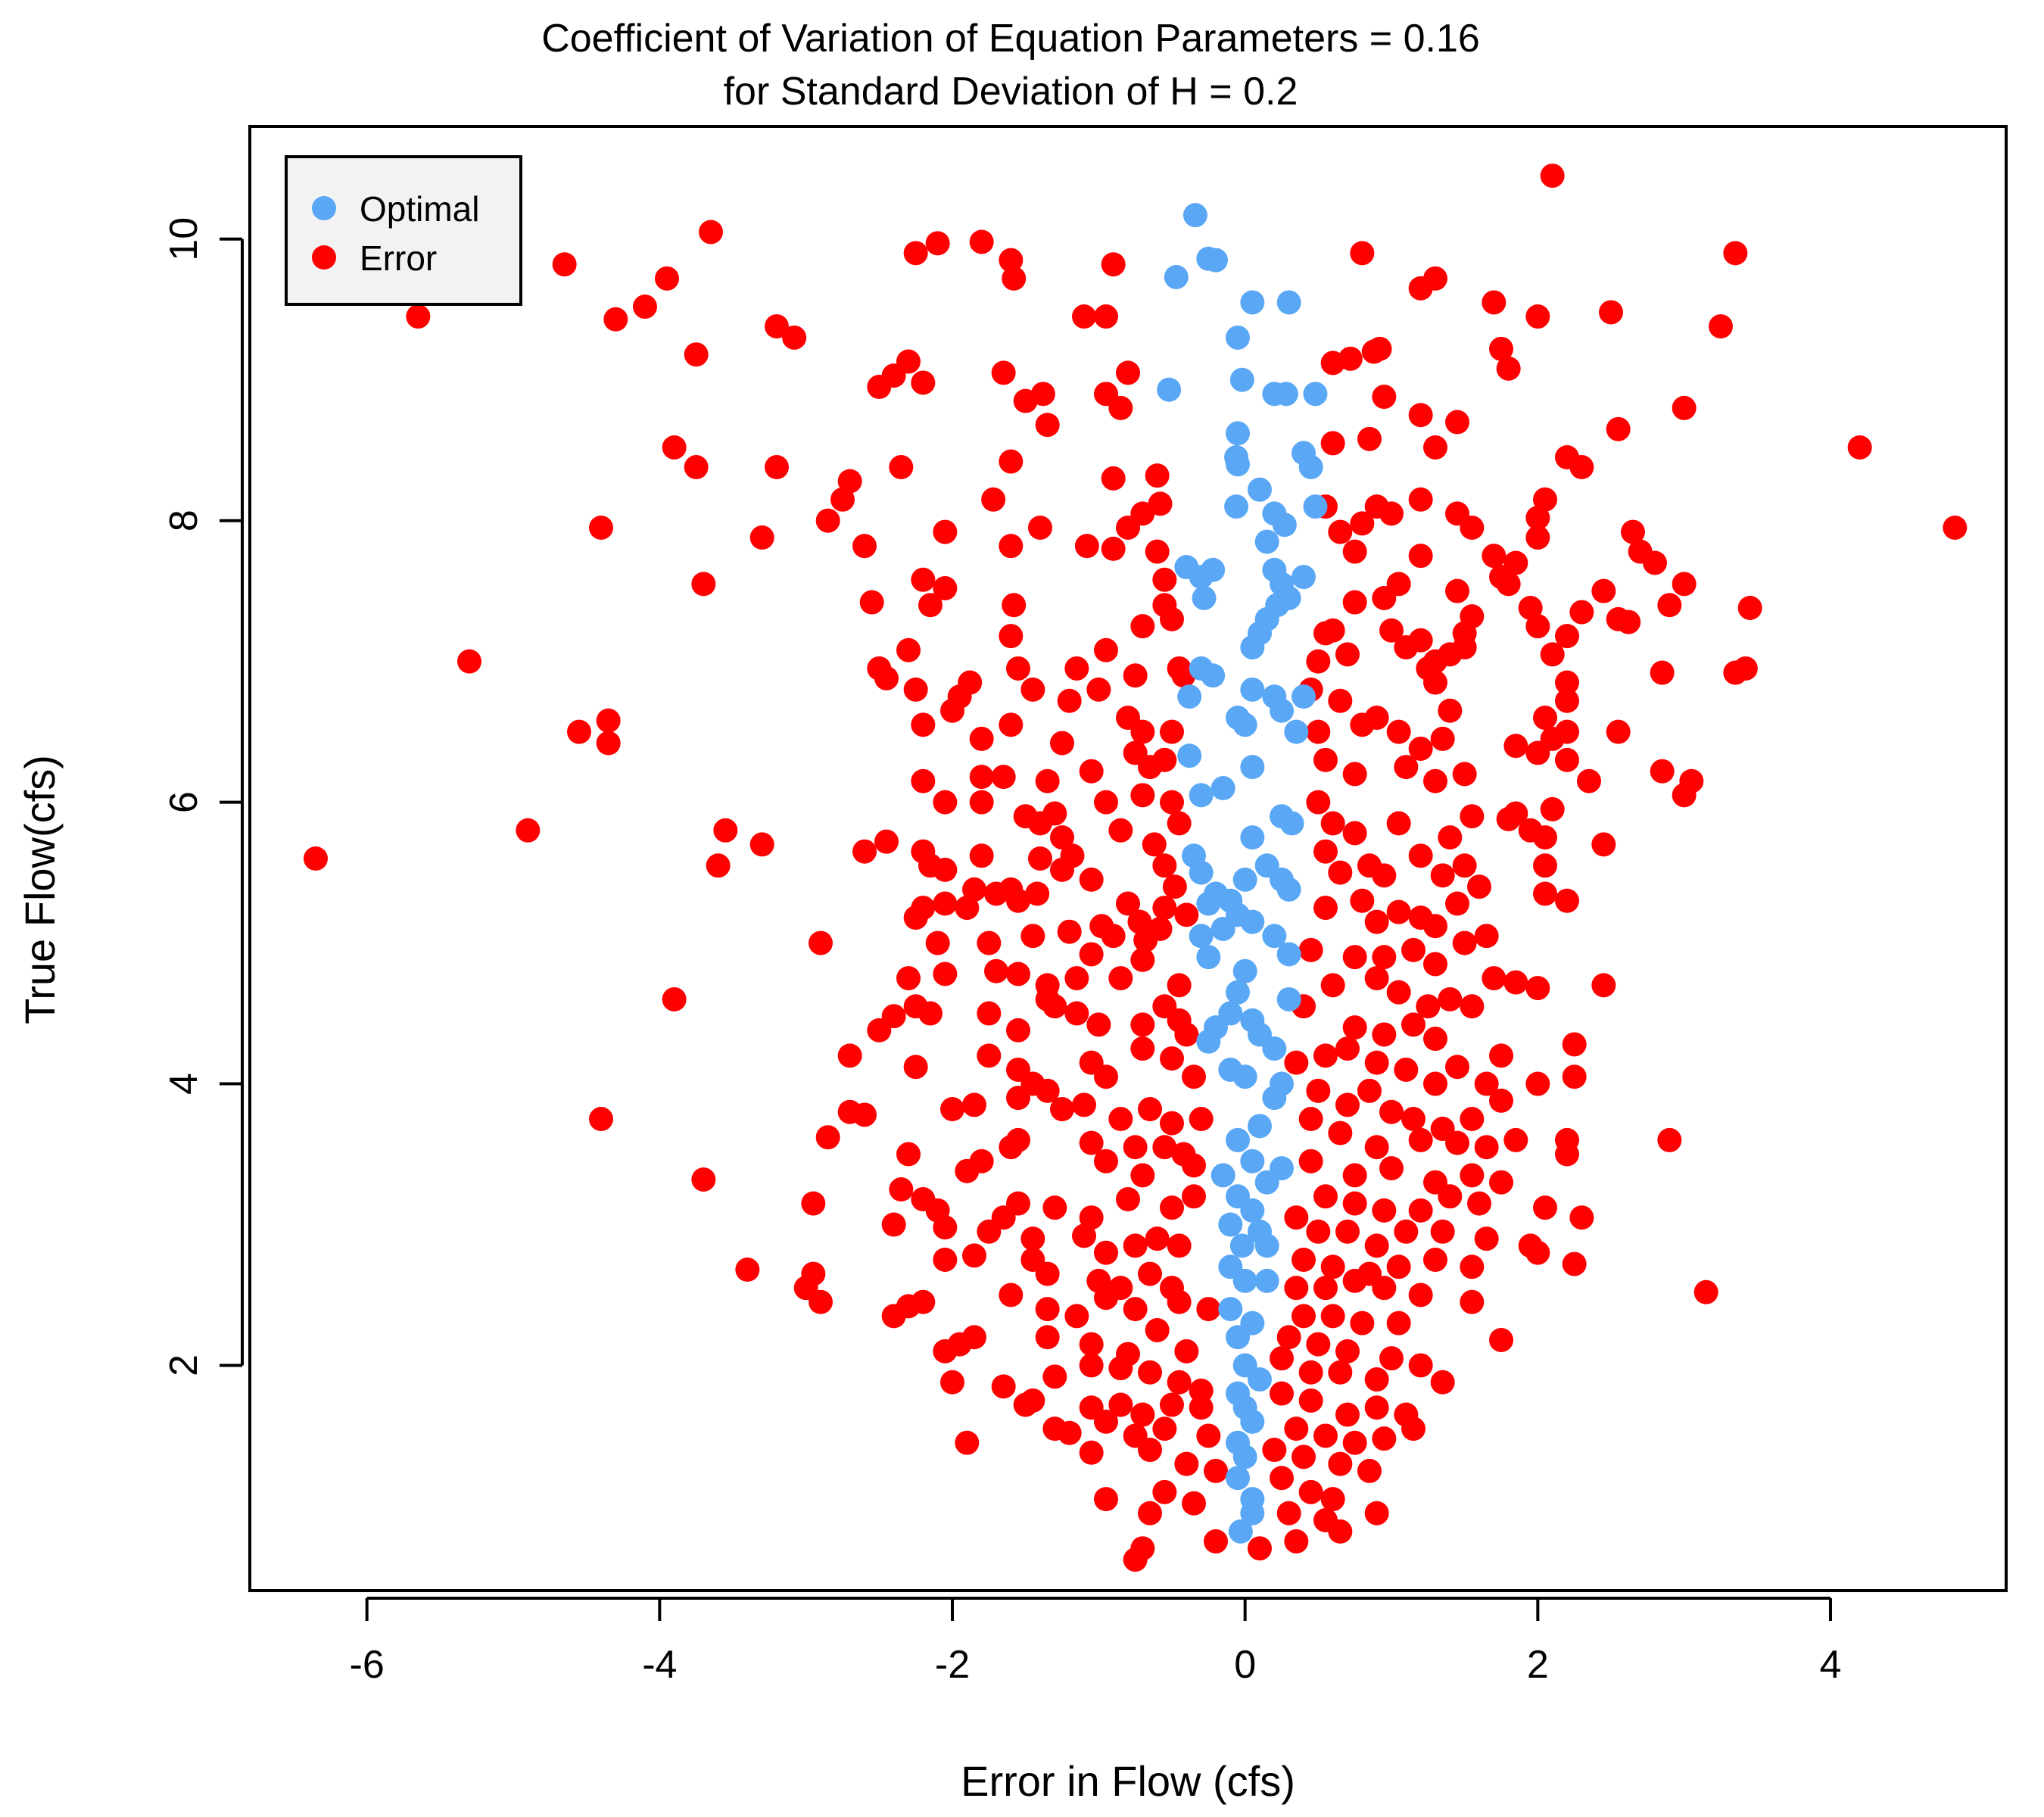  What do you see at coordinates (1538, 1665) in the screenshot?
I see `x-tick-label: 2` at bounding box center [1538, 1665].